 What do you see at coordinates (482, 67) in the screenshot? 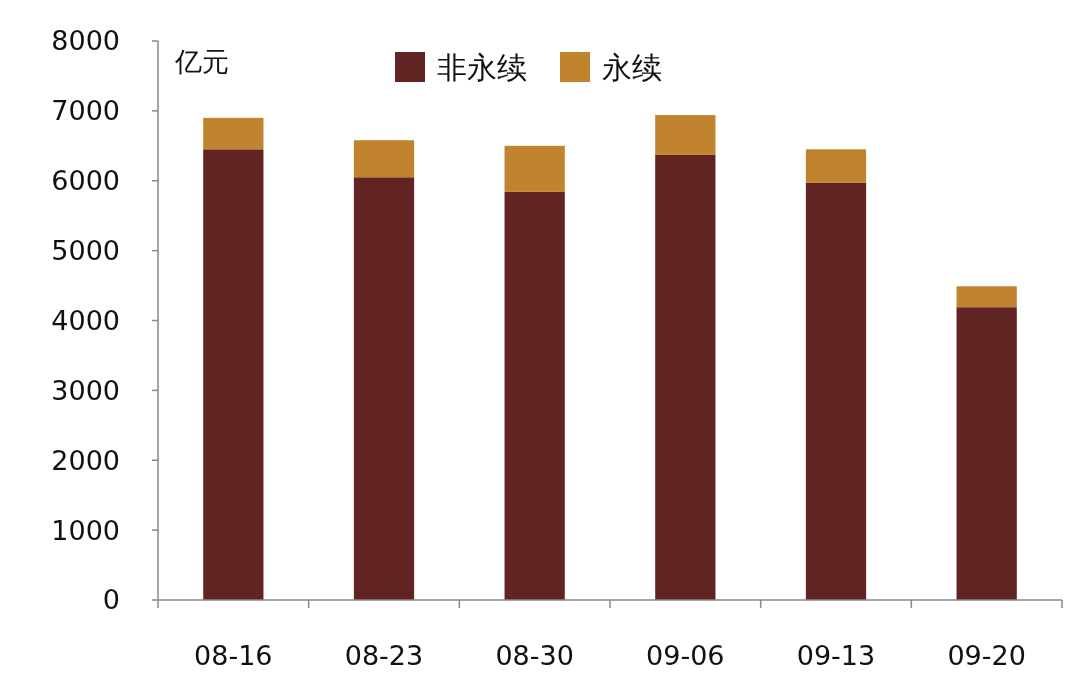
I see `legend-label: 非永续` at bounding box center [482, 67].